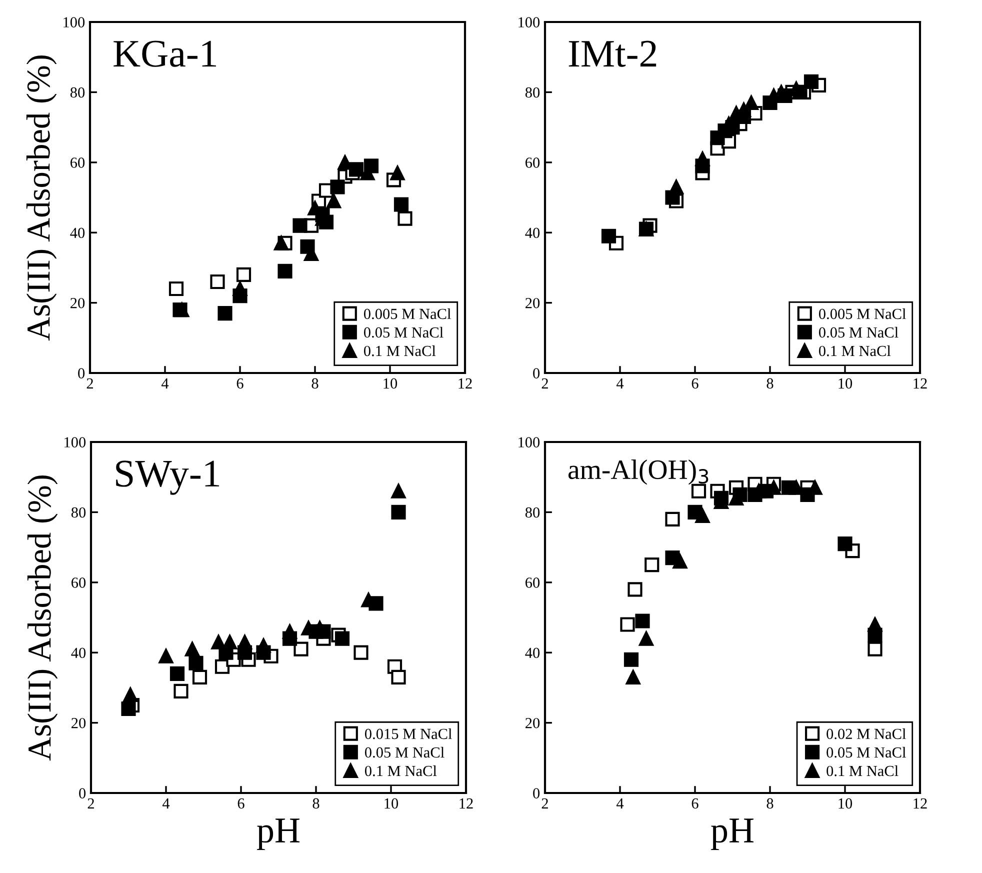 The width and height of the screenshot is (982, 873). What do you see at coordinates (638, 472) in the screenshot?
I see `text: am-Al(OH)$_{3}$` at bounding box center [638, 472].